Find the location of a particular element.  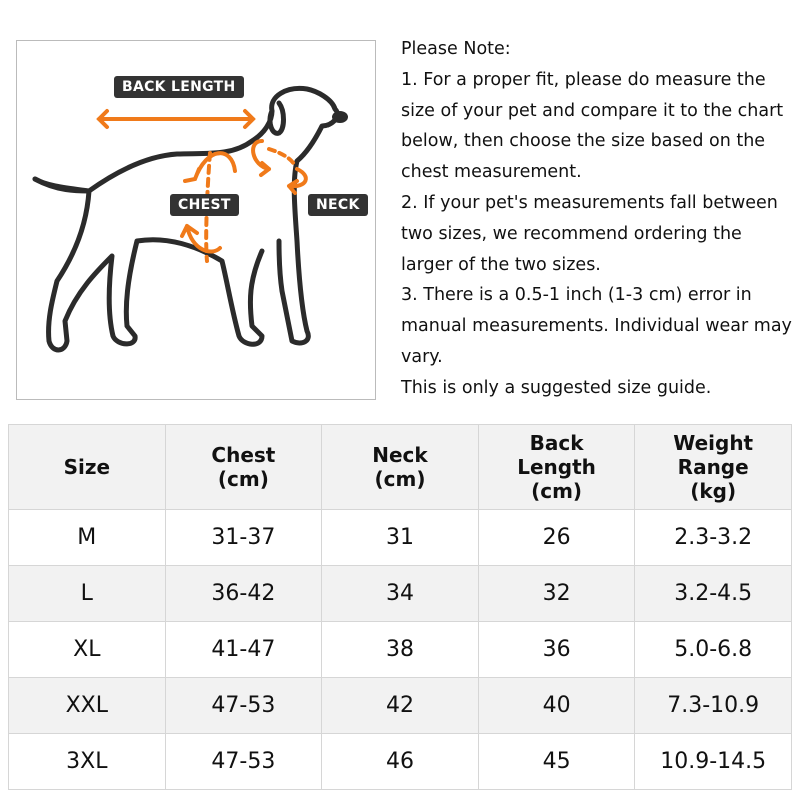

cell-size: M is located at coordinates (87, 537).